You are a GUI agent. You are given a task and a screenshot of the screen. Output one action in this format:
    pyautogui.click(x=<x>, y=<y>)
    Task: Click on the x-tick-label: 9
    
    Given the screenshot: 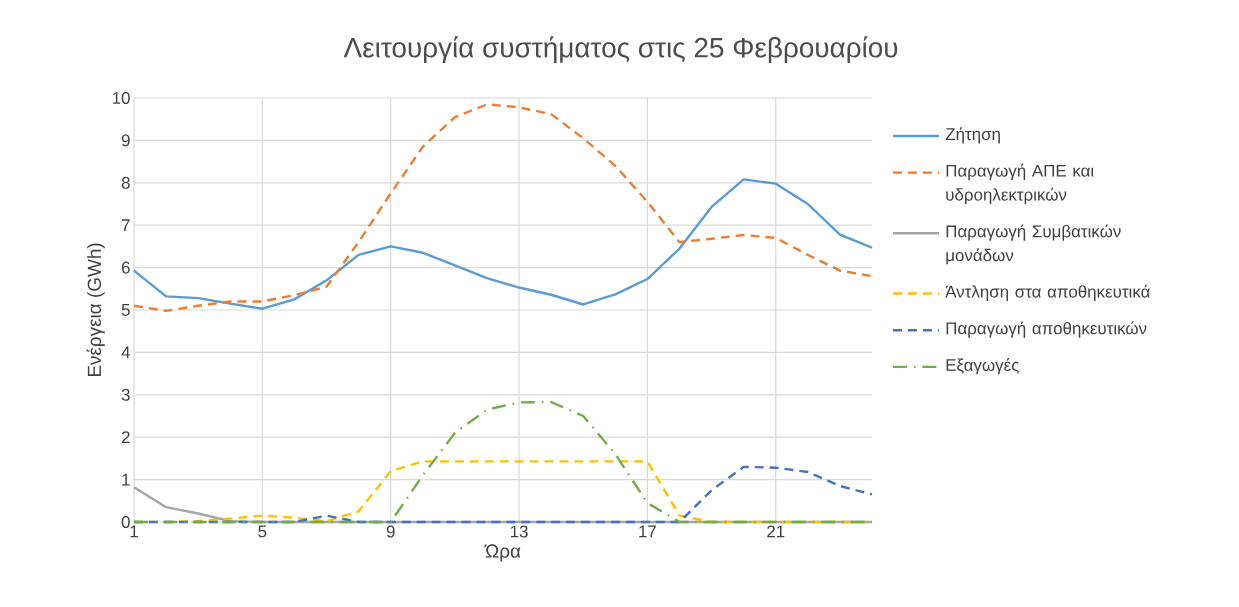 What is the action you would take?
    pyautogui.click(x=390, y=531)
    